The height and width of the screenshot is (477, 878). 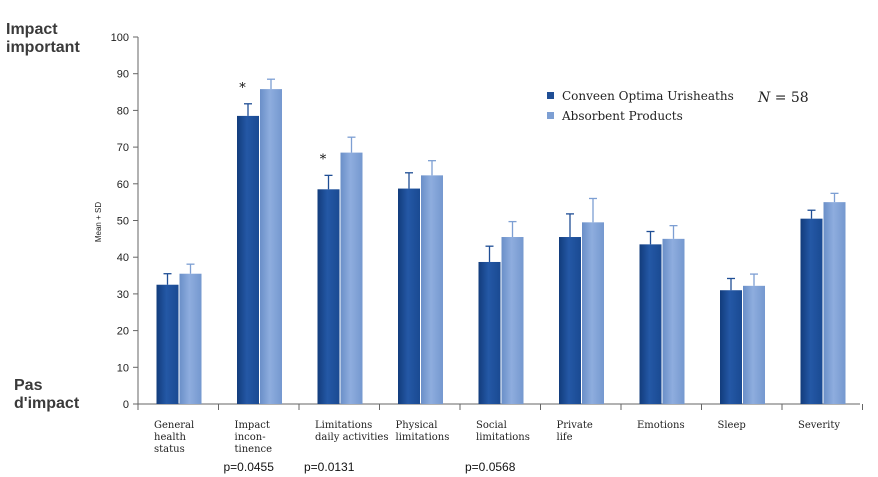 I want to click on category-label-line: Sleep, so click(x=732, y=425).